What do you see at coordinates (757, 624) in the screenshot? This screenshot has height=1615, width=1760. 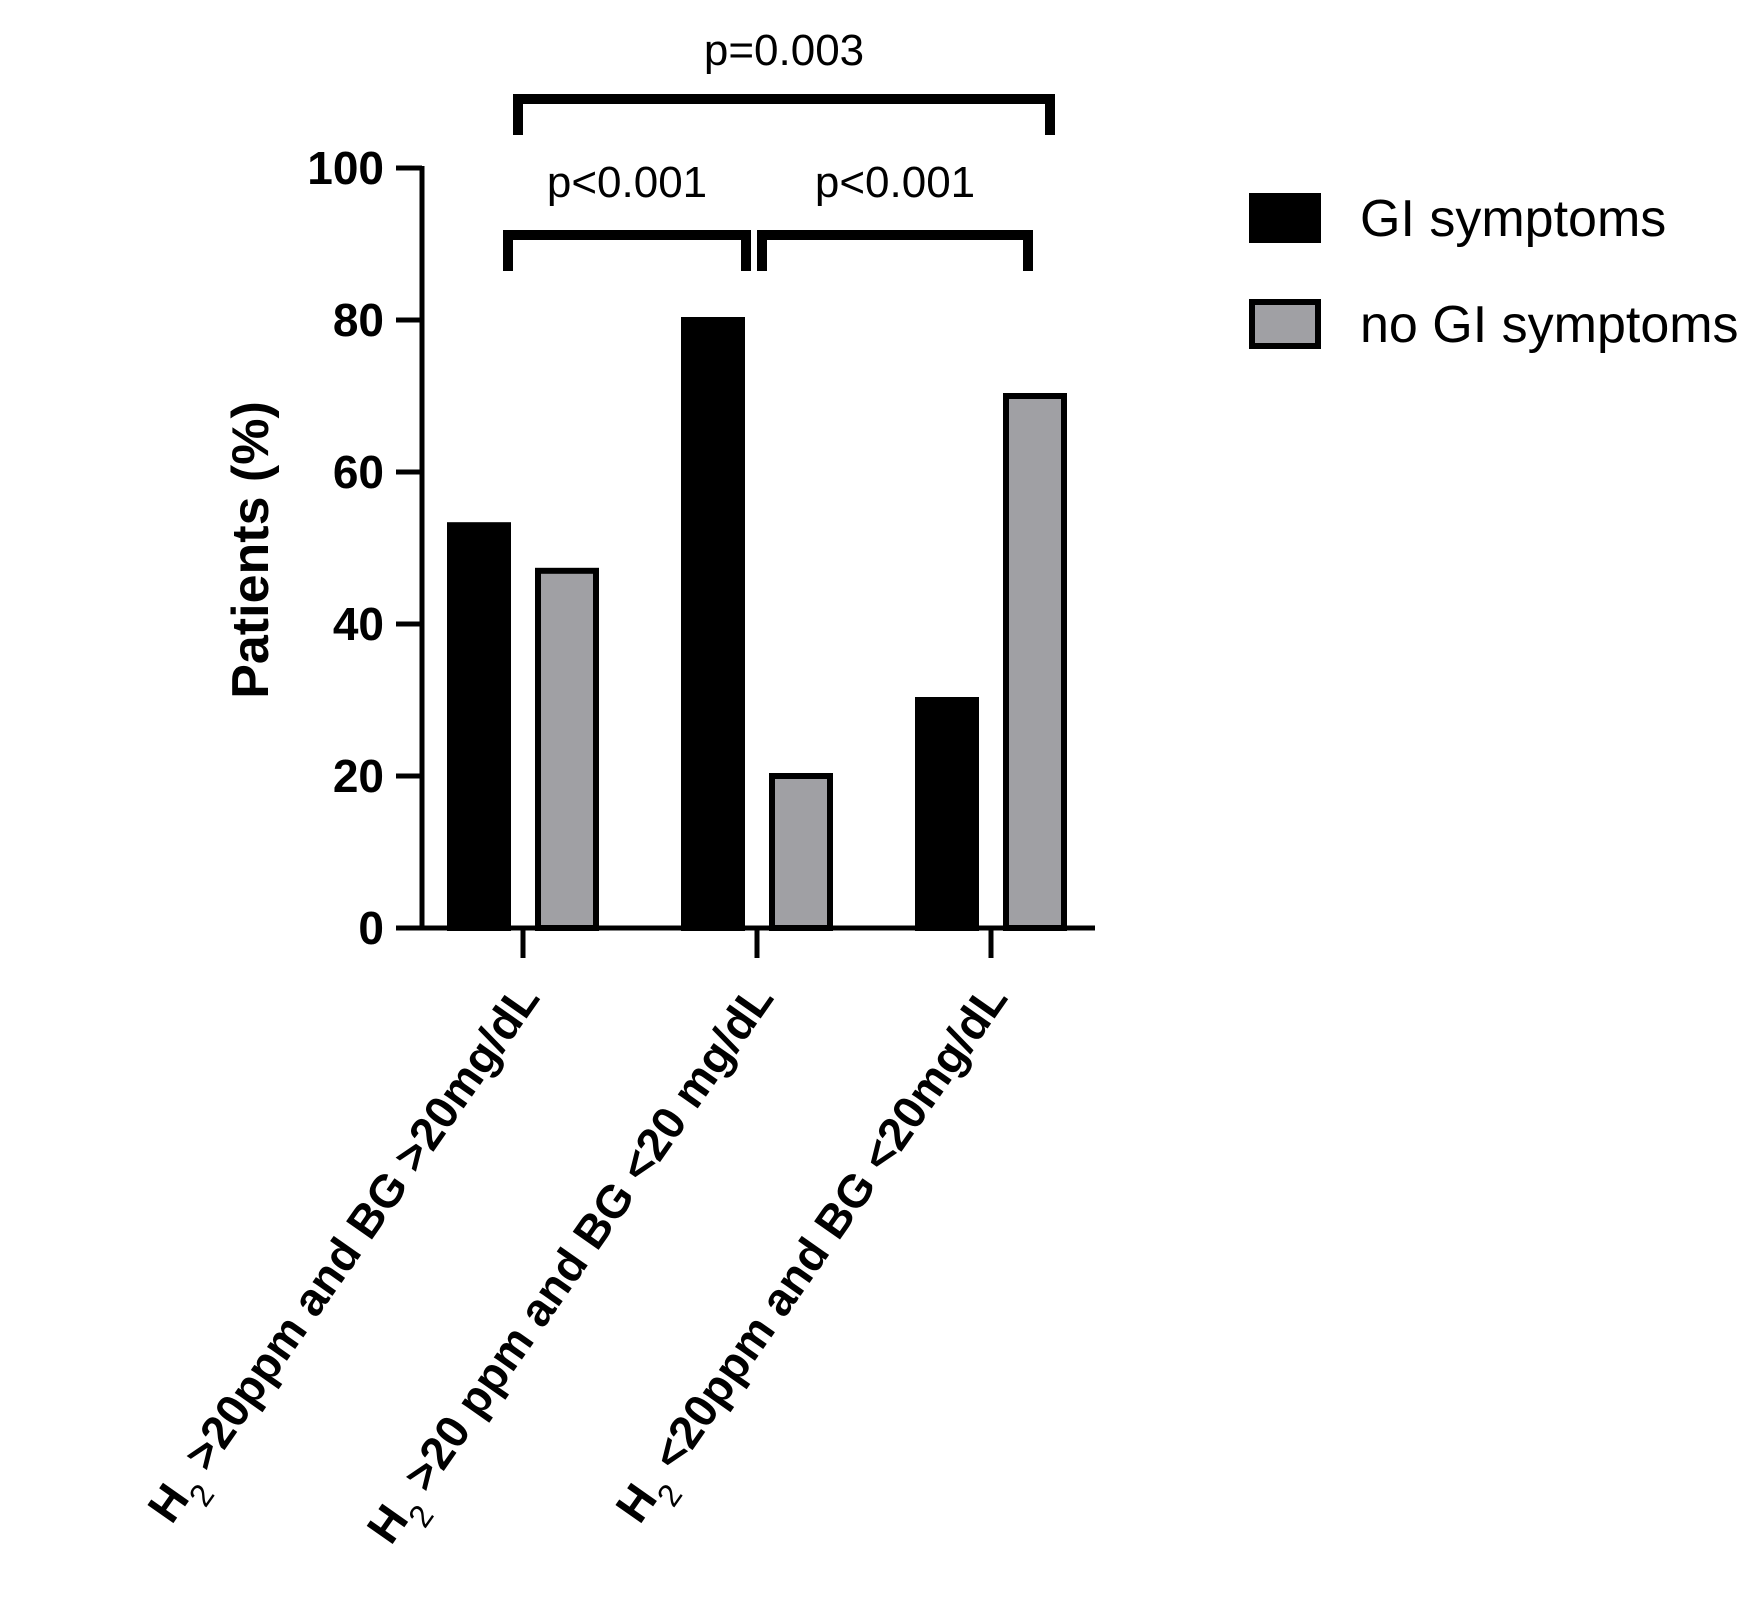 I see `bars` at bounding box center [757, 624].